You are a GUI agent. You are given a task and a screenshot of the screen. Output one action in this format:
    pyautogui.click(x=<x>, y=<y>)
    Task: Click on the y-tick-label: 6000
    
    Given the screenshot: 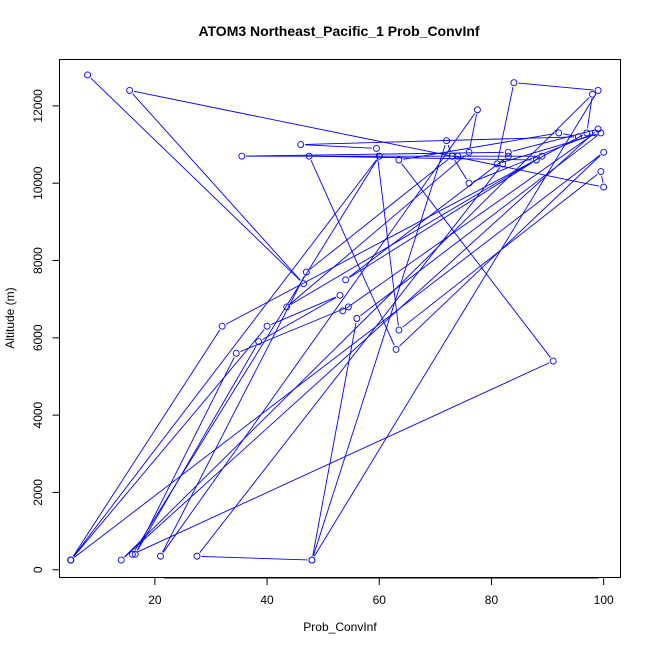 What is the action you would take?
    pyautogui.click(x=38, y=337)
    